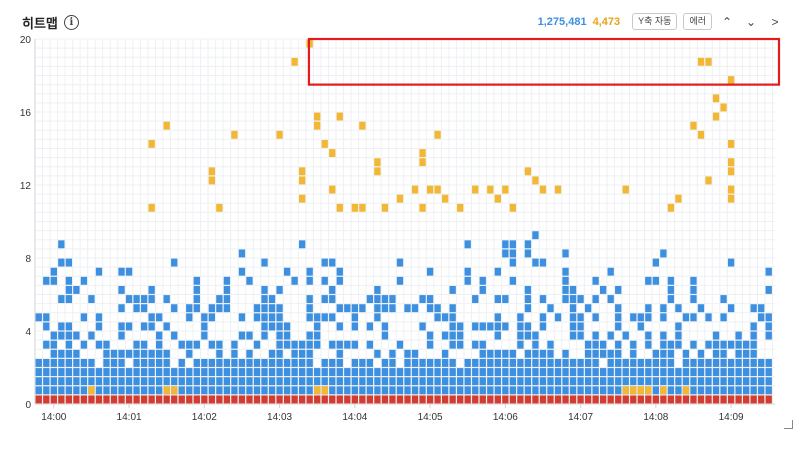  I want to click on info-icon: i, so click(71, 22).